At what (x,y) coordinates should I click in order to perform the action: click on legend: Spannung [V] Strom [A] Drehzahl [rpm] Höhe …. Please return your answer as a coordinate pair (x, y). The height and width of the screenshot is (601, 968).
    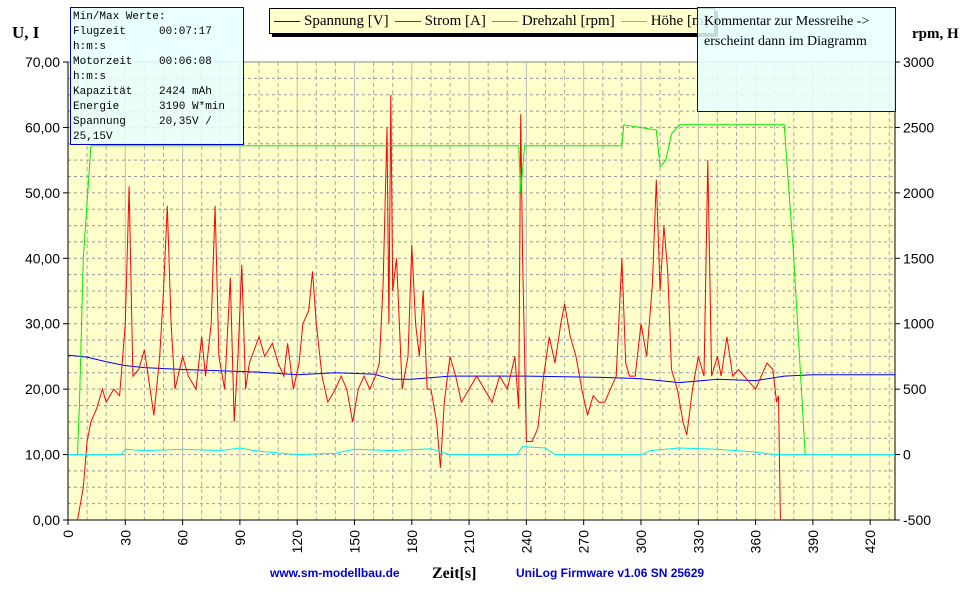
    Looking at the image, I should click on (492, 21).